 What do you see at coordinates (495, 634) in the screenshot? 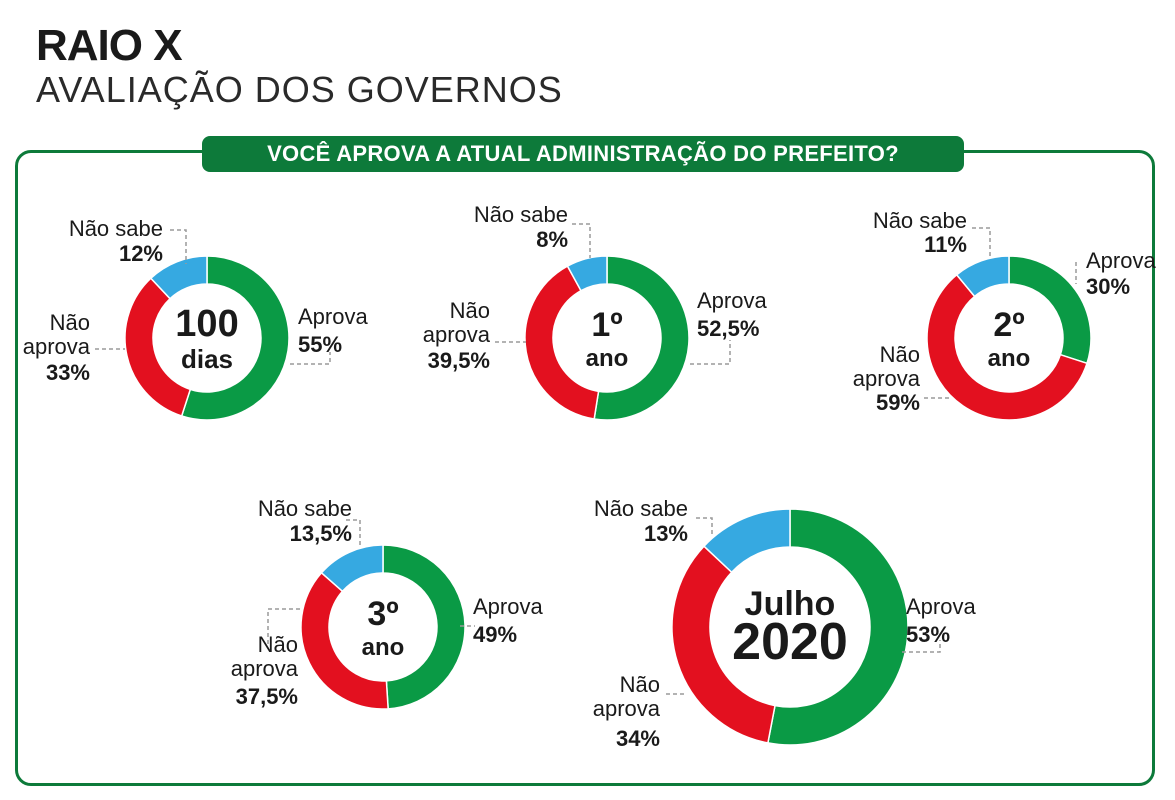
I see `slice-value-label: 49%` at bounding box center [495, 634].